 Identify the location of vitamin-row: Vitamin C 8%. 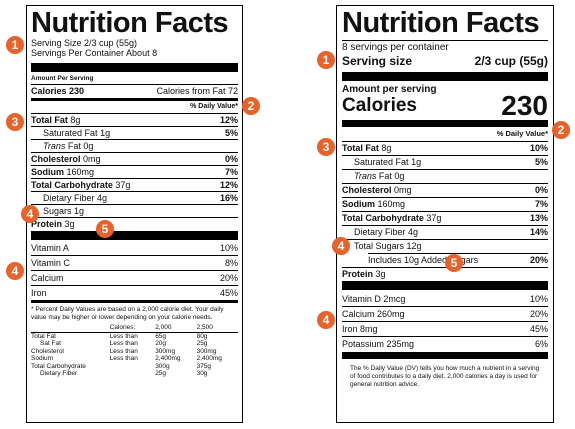
(134, 263).